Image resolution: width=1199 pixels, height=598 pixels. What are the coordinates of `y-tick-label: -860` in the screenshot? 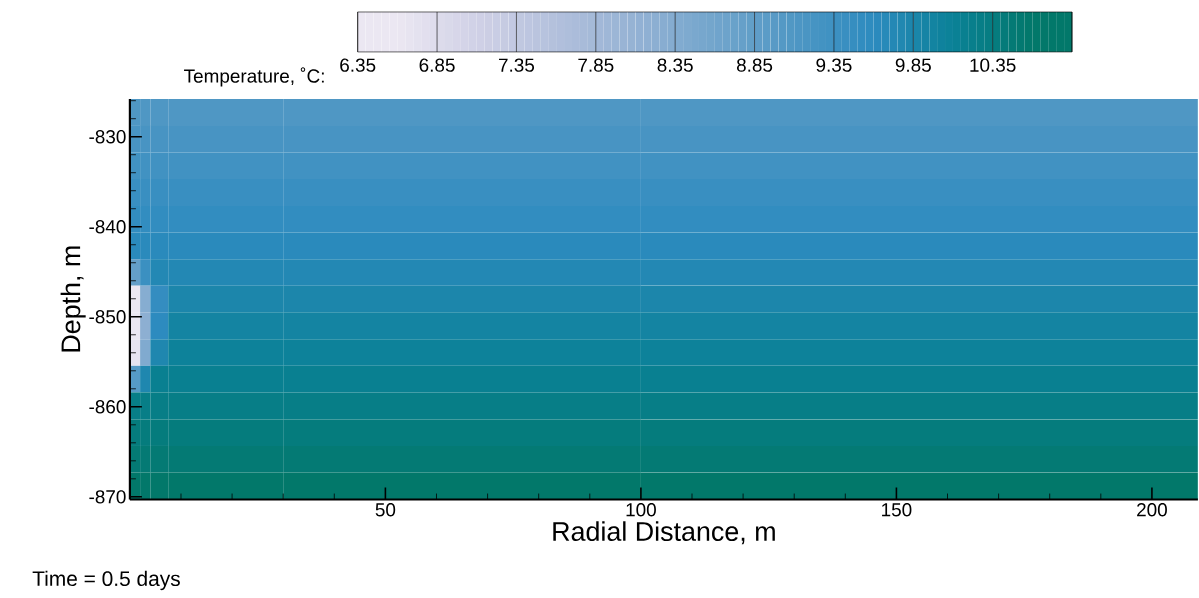 It's located at (107, 406).